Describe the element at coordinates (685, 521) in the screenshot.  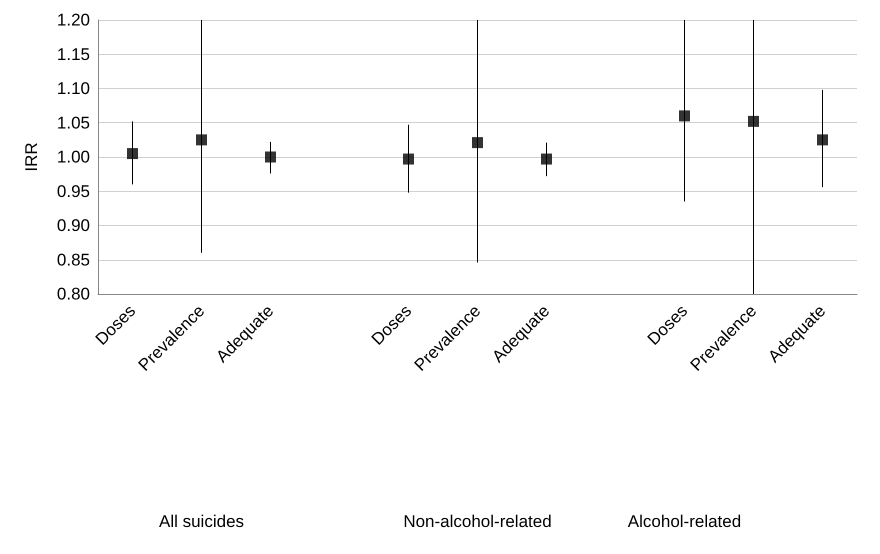
I see `text: Alcohol-related` at that location.